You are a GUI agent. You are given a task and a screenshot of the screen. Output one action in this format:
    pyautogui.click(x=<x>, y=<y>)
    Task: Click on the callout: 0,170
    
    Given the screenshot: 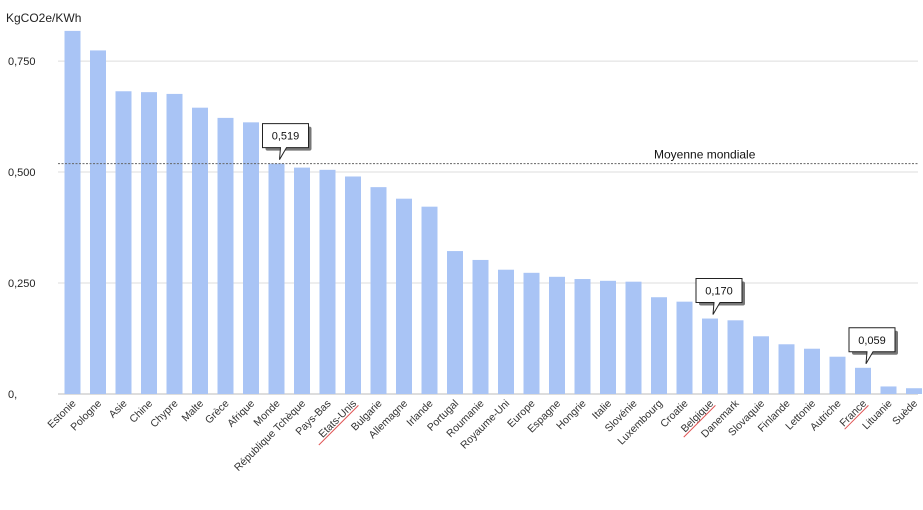 What is the action you would take?
    pyautogui.click(x=720, y=296)
    